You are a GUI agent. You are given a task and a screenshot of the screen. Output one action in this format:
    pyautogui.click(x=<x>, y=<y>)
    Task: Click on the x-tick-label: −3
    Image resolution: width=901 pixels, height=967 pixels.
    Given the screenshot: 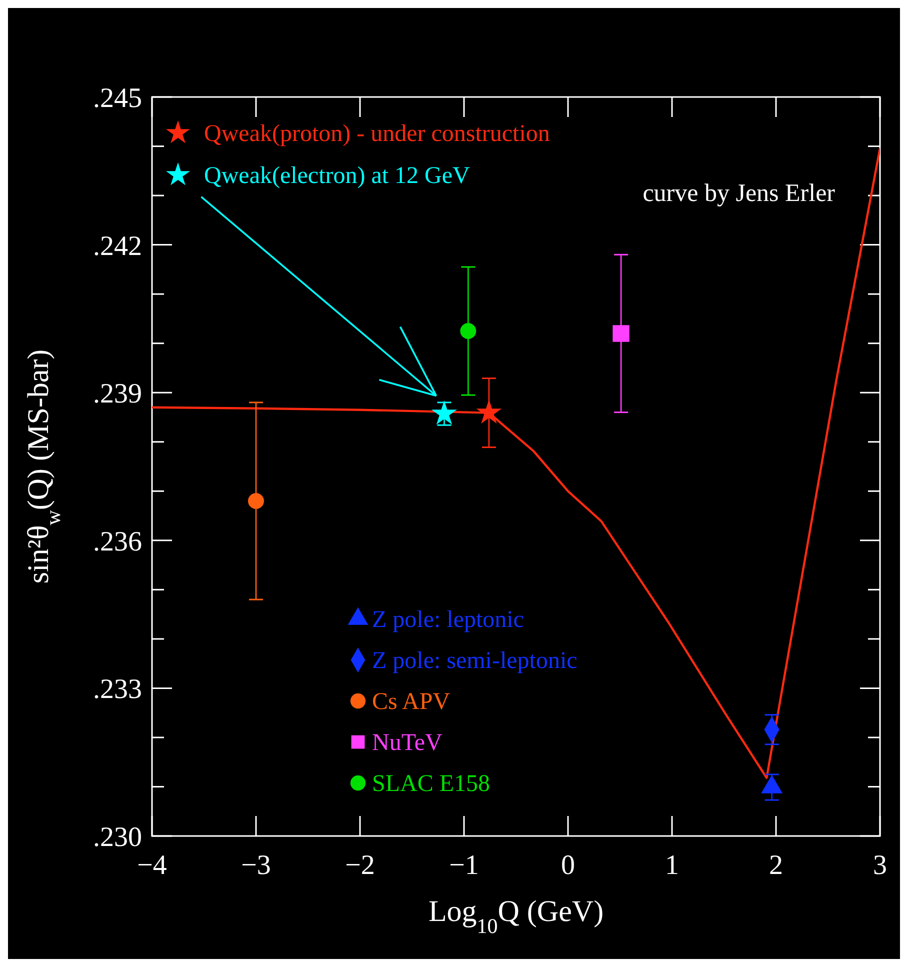 What is the action you would take?
    pyautogui.click(x=256, y=865)
    